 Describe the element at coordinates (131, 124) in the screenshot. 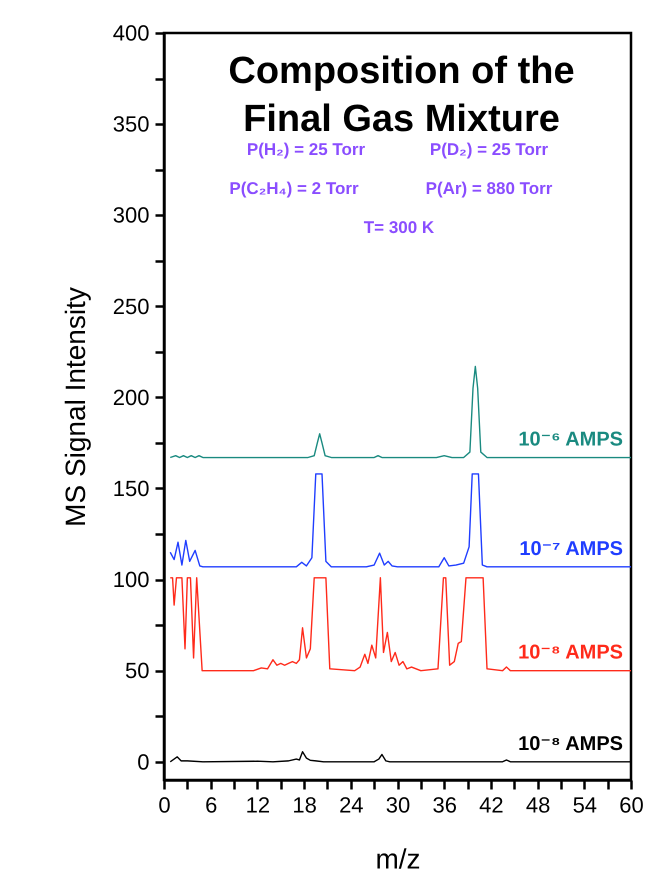

I see `y-tick-label: 350` at that location.